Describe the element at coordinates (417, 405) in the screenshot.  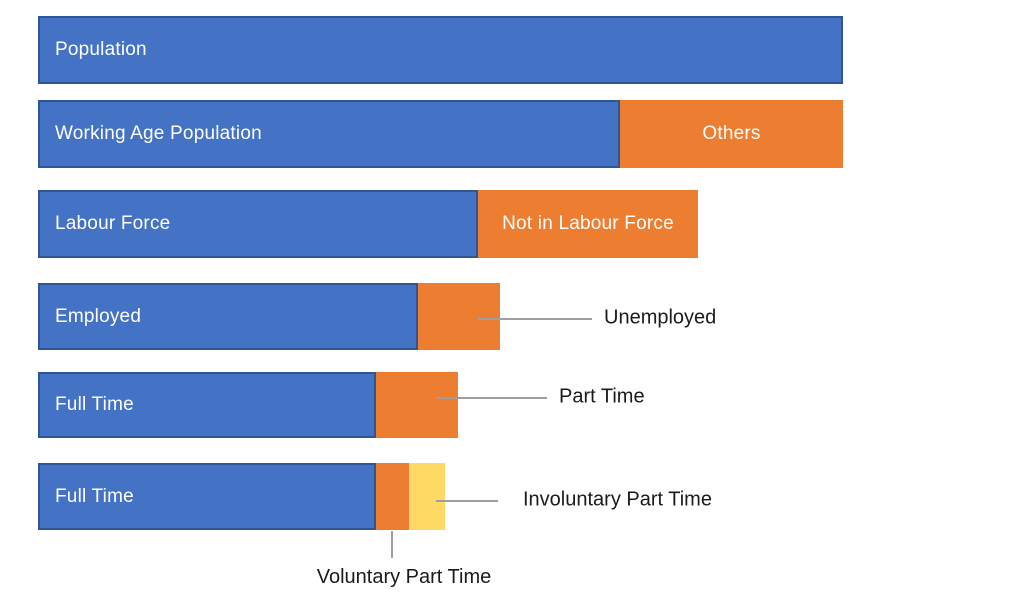
I see `segment-part-time` at that location.